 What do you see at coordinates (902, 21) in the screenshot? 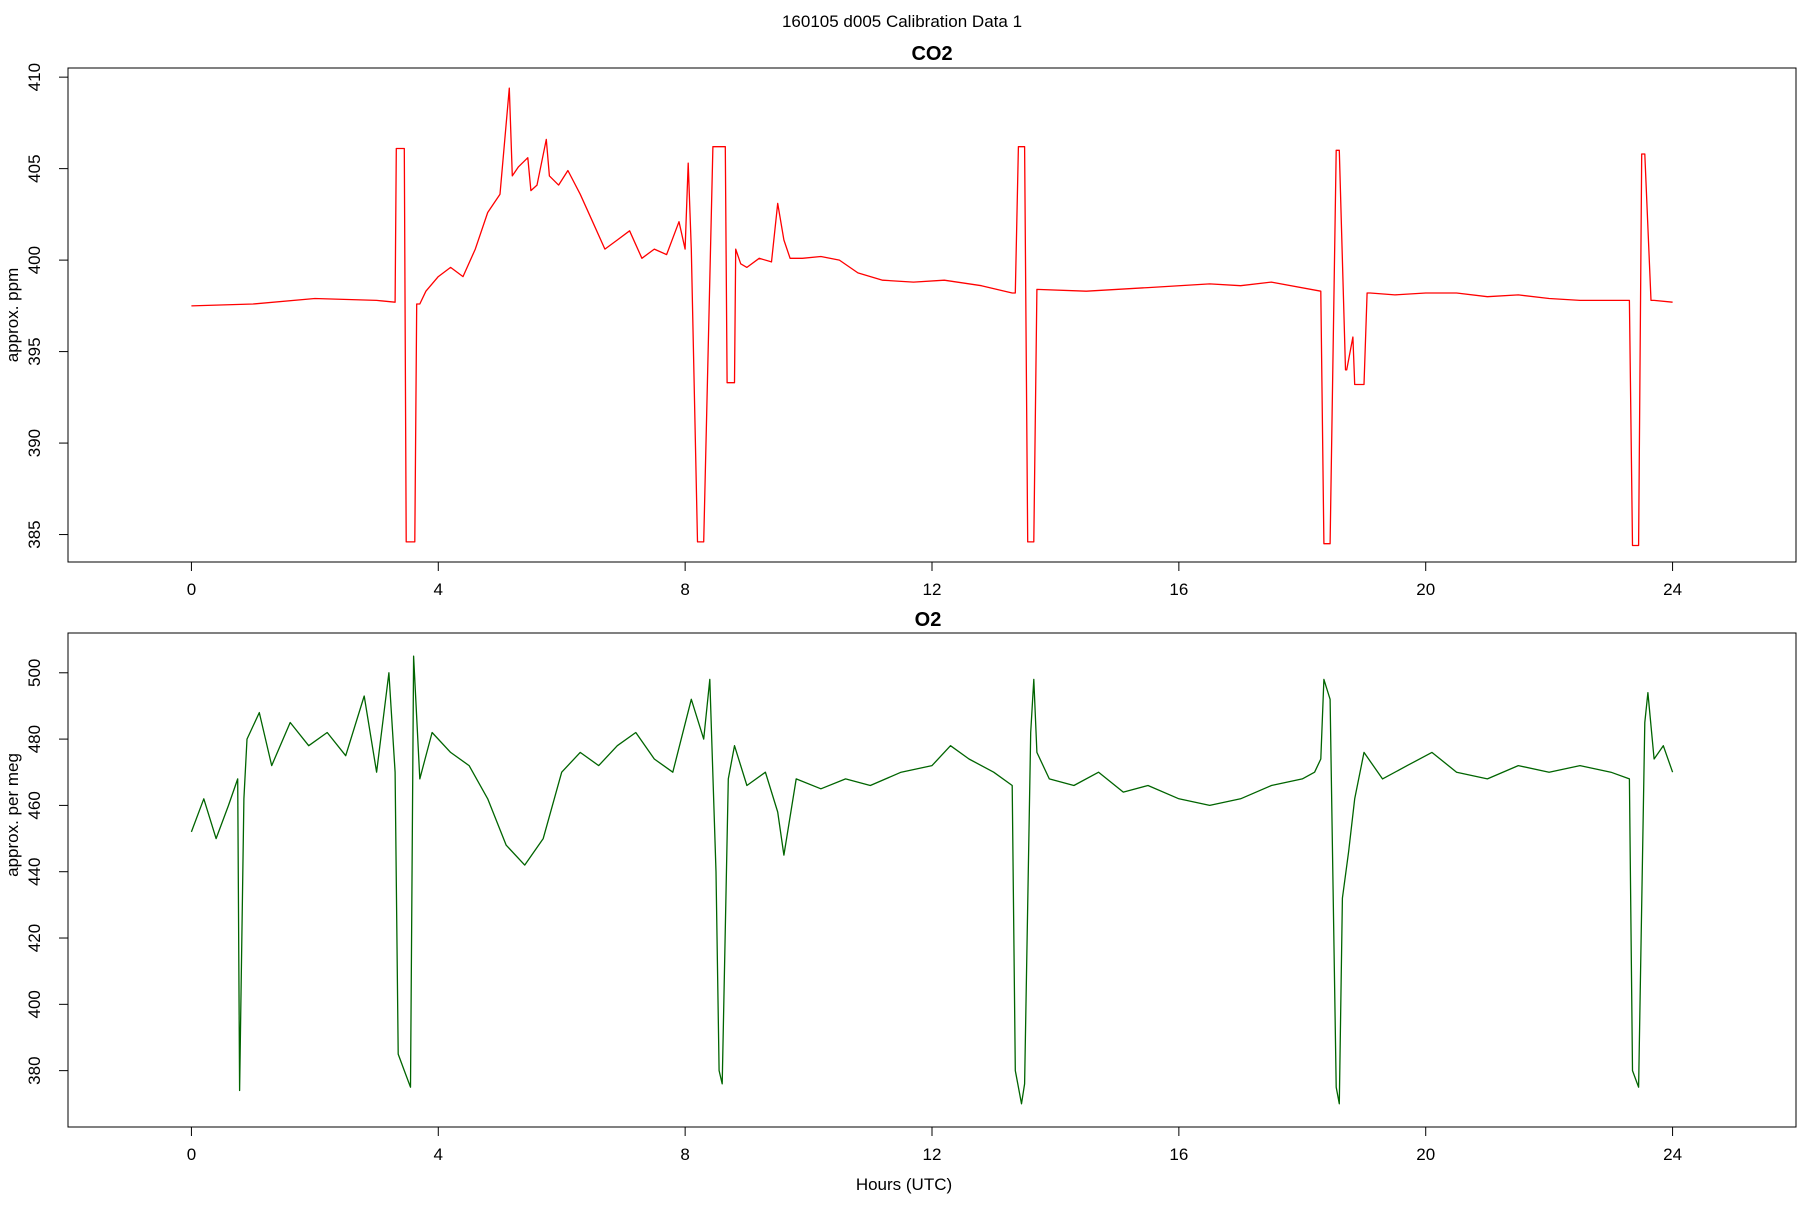
I see `page-title: 160105 d005 Calibration Data 1` at bounding box center [902, 21].